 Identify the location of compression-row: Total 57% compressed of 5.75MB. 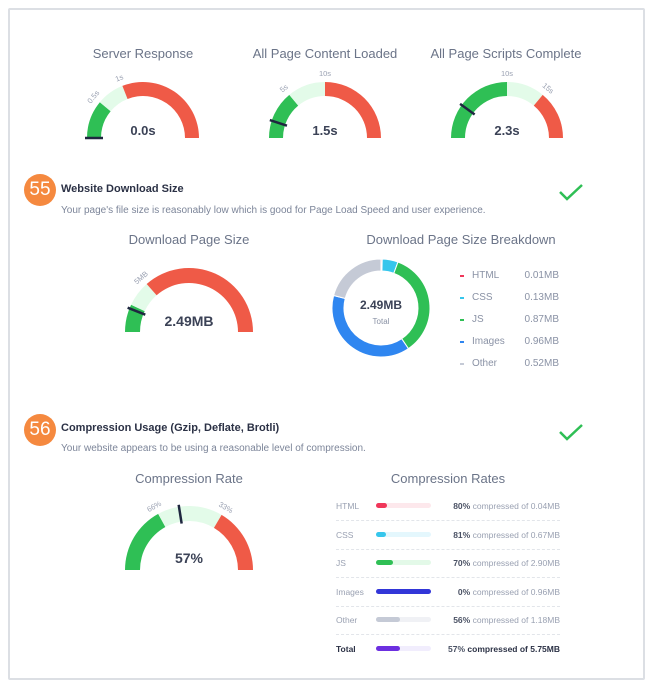
(448, 649).